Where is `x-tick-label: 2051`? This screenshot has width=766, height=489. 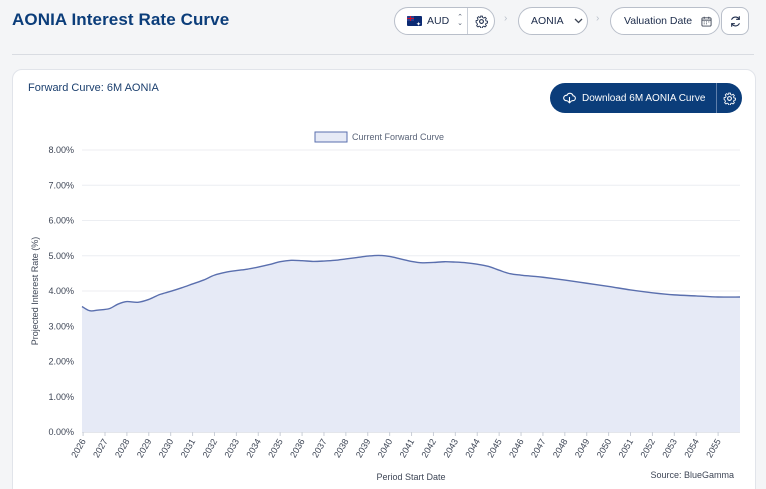
x-tick-label: 2051 is located at coordinates (626, 448).